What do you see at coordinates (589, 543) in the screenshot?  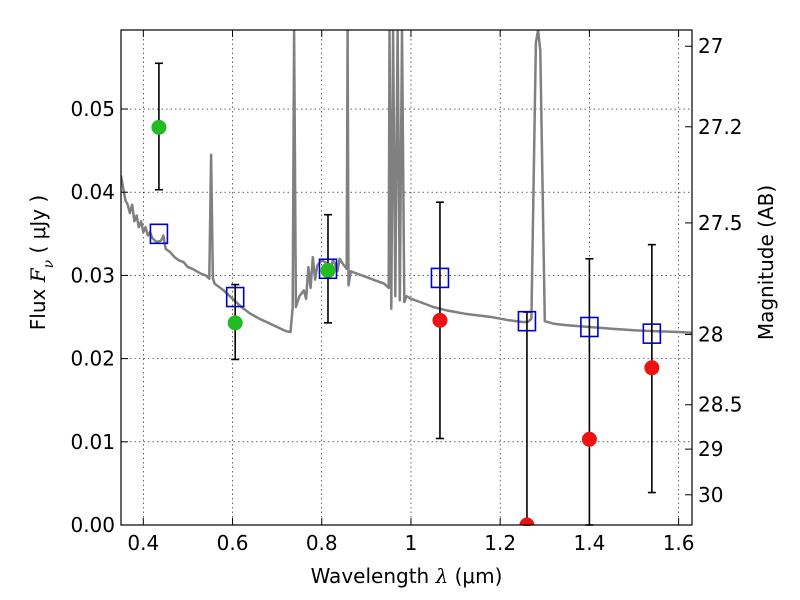 I see `x-tick-label: 1.4` at bounding box center [589, 543].